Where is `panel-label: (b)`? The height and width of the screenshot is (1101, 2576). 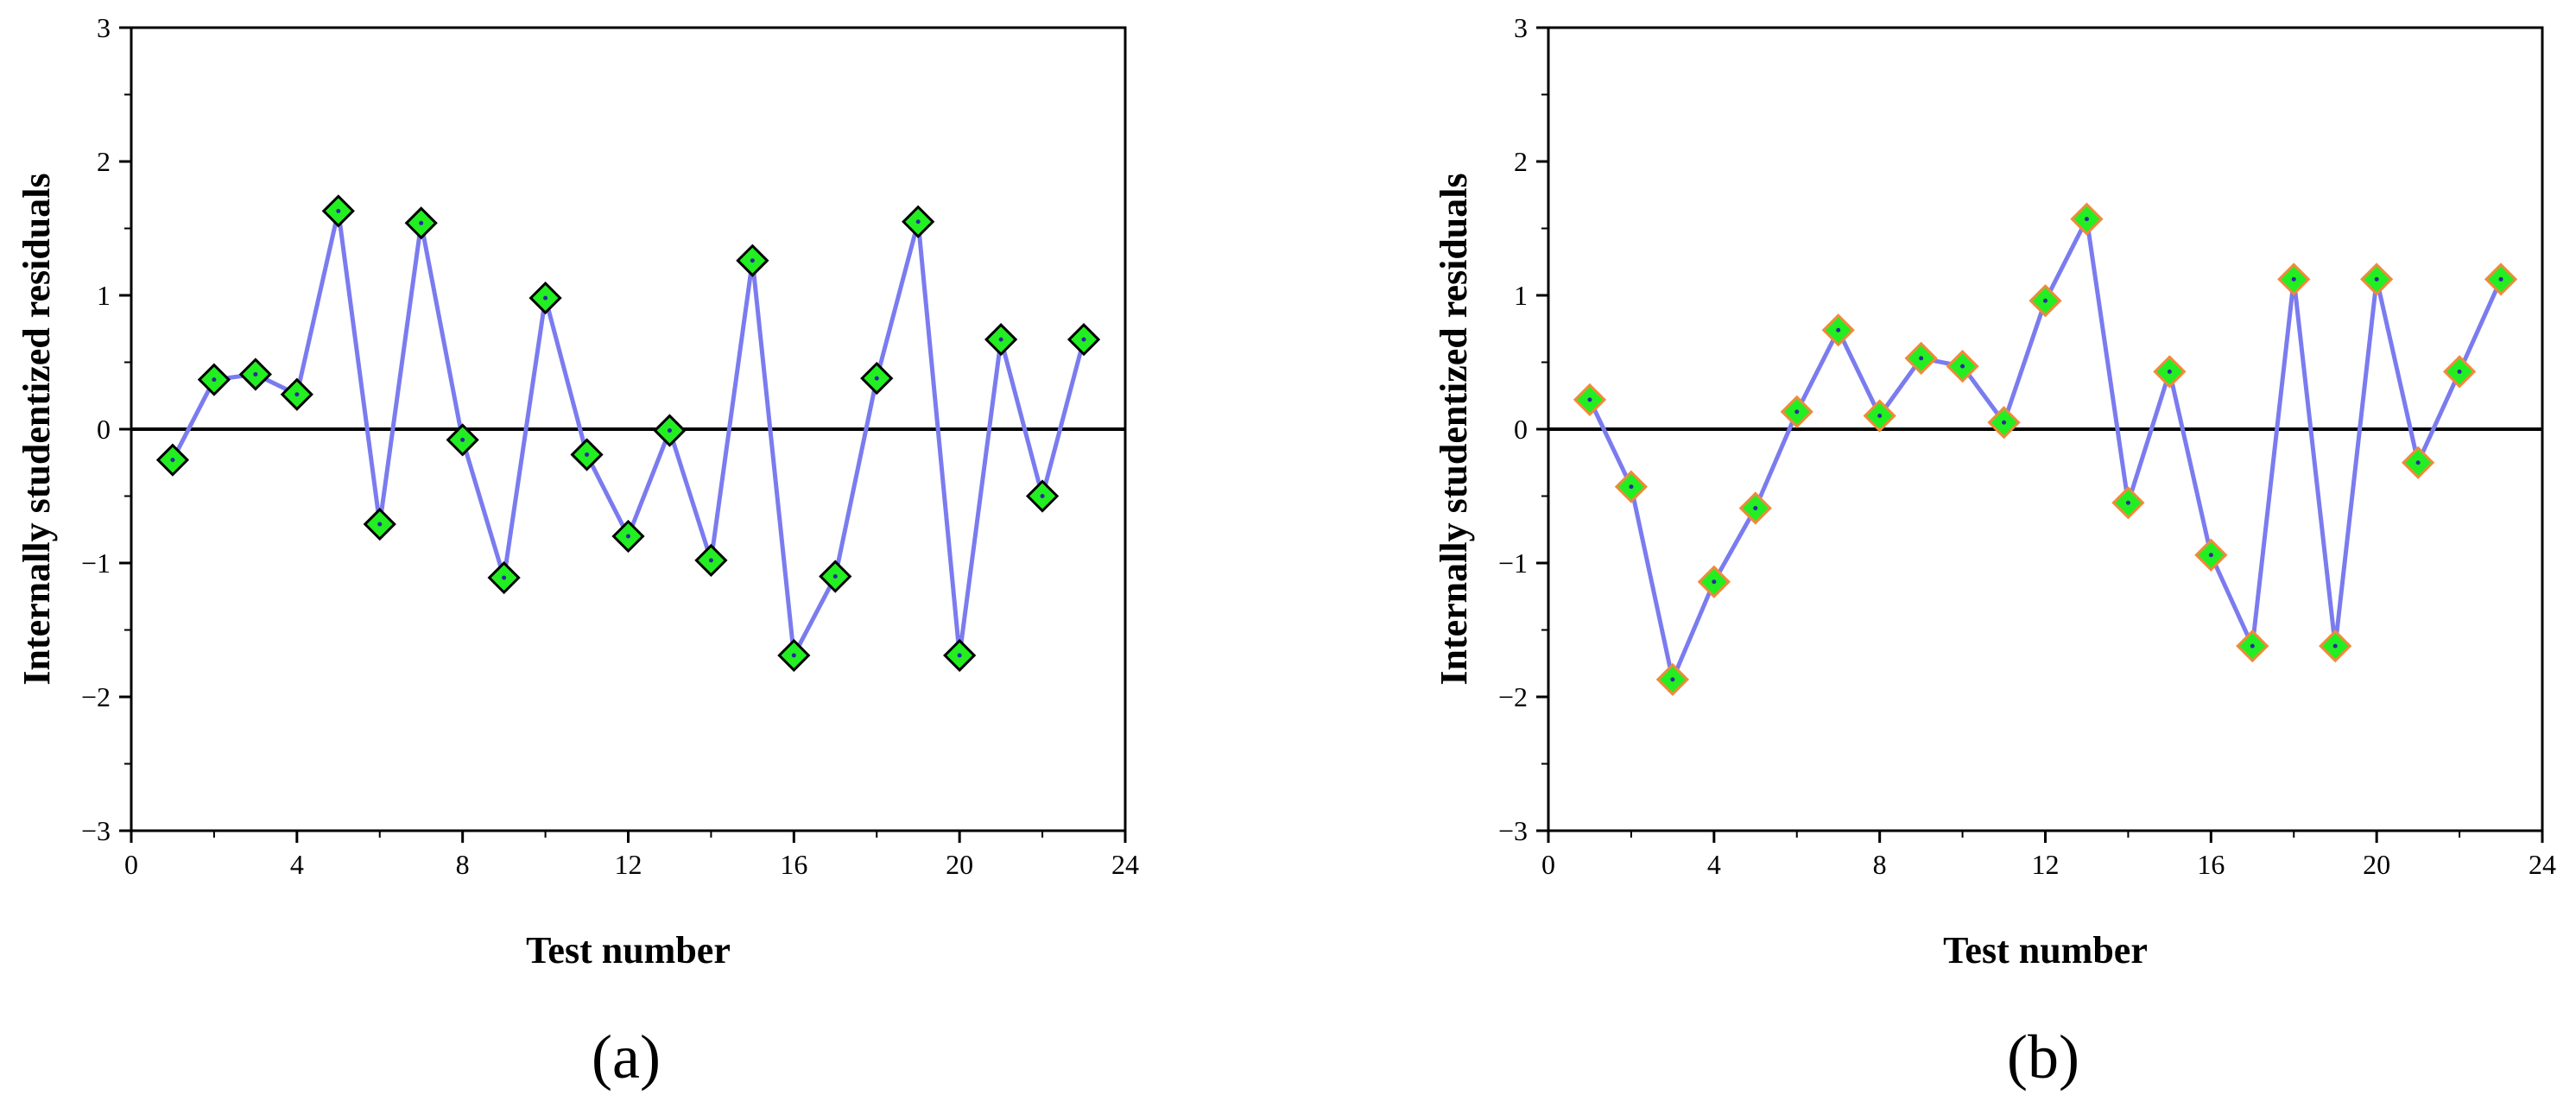
panel-label: (b) is located at coordinates (2043, 1057).